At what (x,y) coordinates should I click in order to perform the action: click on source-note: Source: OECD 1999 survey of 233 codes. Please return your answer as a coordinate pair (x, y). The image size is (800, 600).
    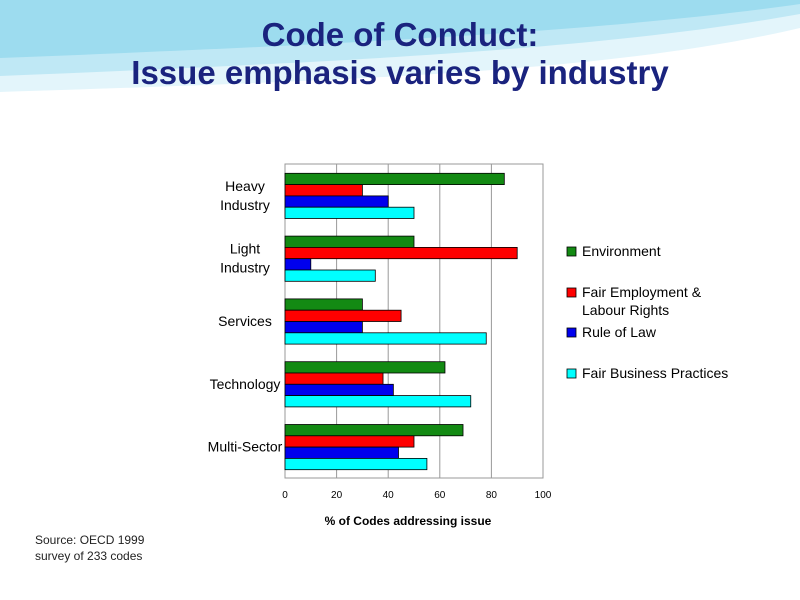
    Looking at the image, I should click on (115, 548).